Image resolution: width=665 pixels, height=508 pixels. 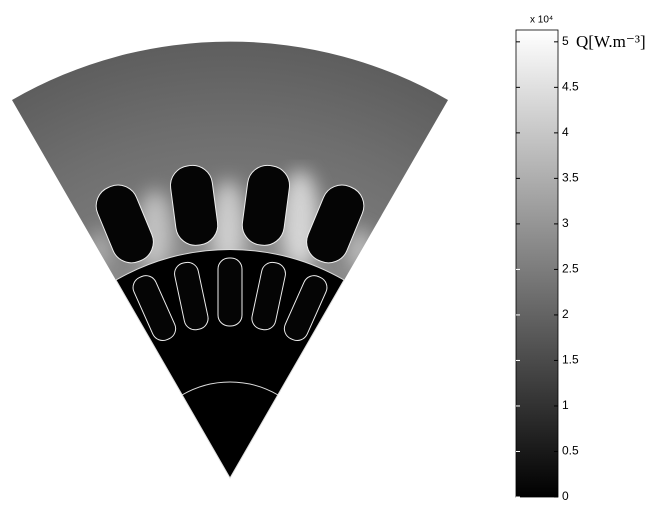 I want to click on colorbar-tick-label: 0, so click(x=565, y=496).